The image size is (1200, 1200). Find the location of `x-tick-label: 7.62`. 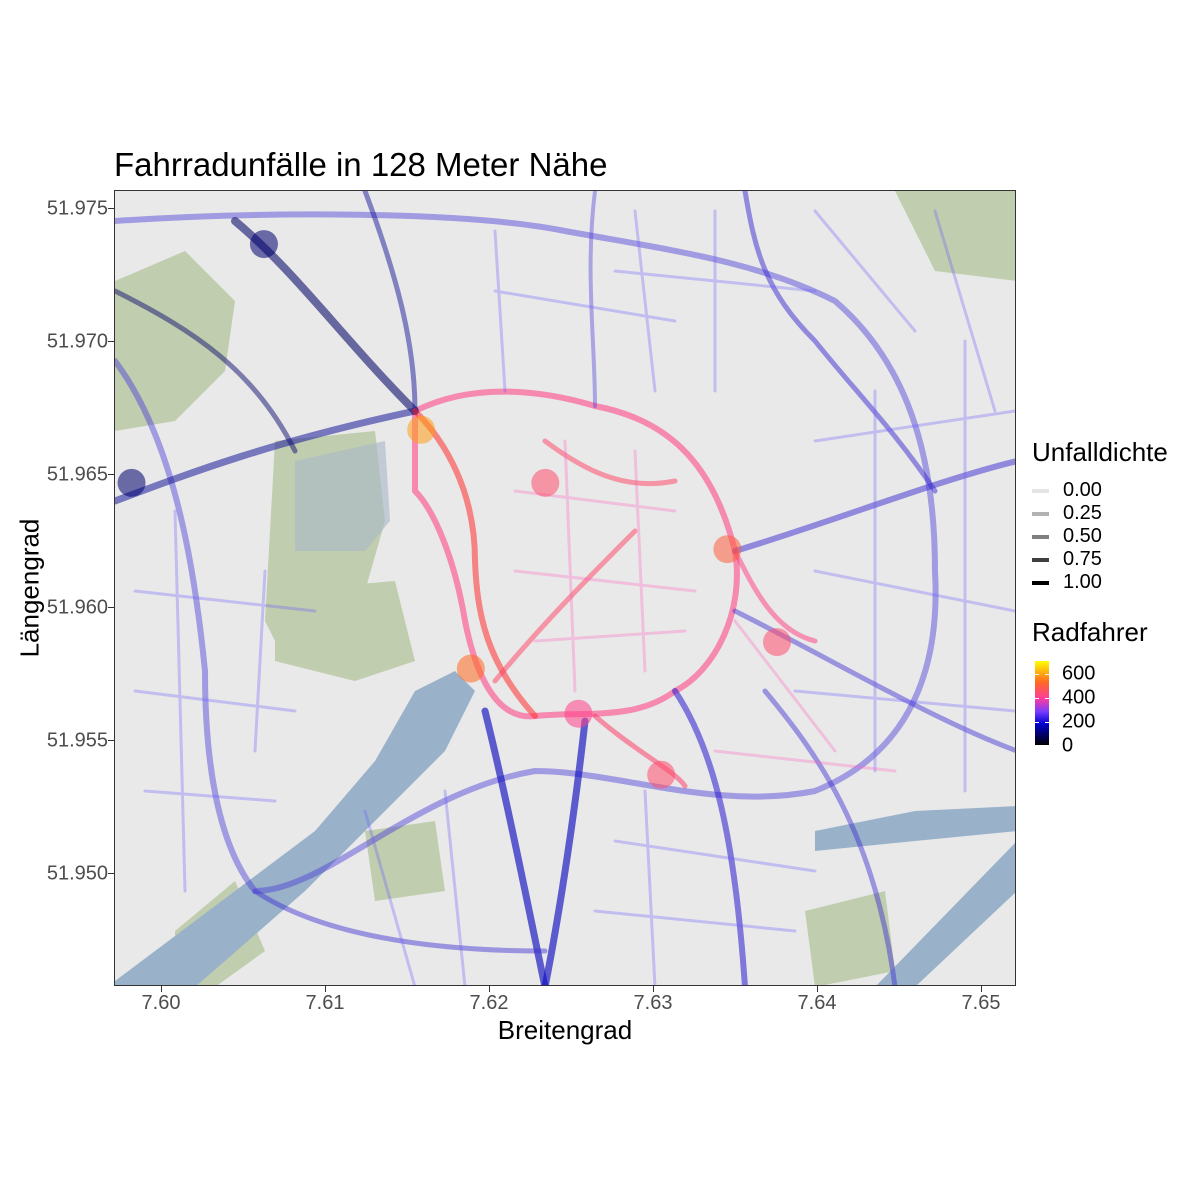

x-tick-label: 7.62 is located at coordinates (489, 1003).